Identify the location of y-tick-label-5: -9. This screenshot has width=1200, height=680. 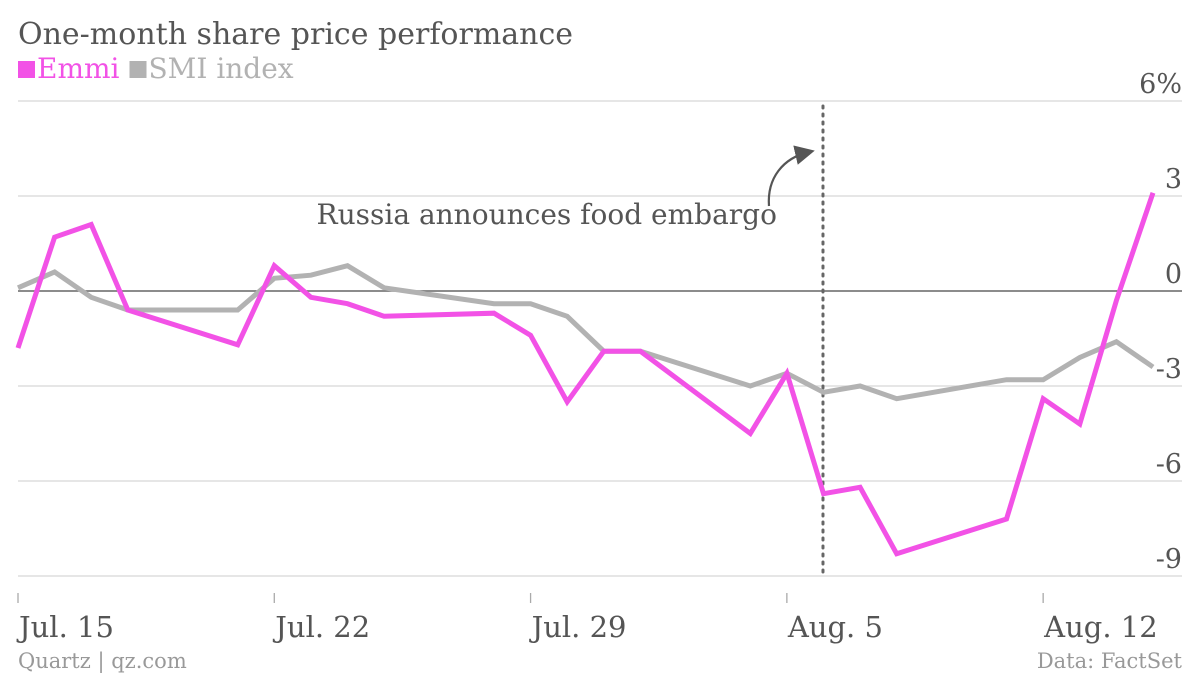
(1169, 559).